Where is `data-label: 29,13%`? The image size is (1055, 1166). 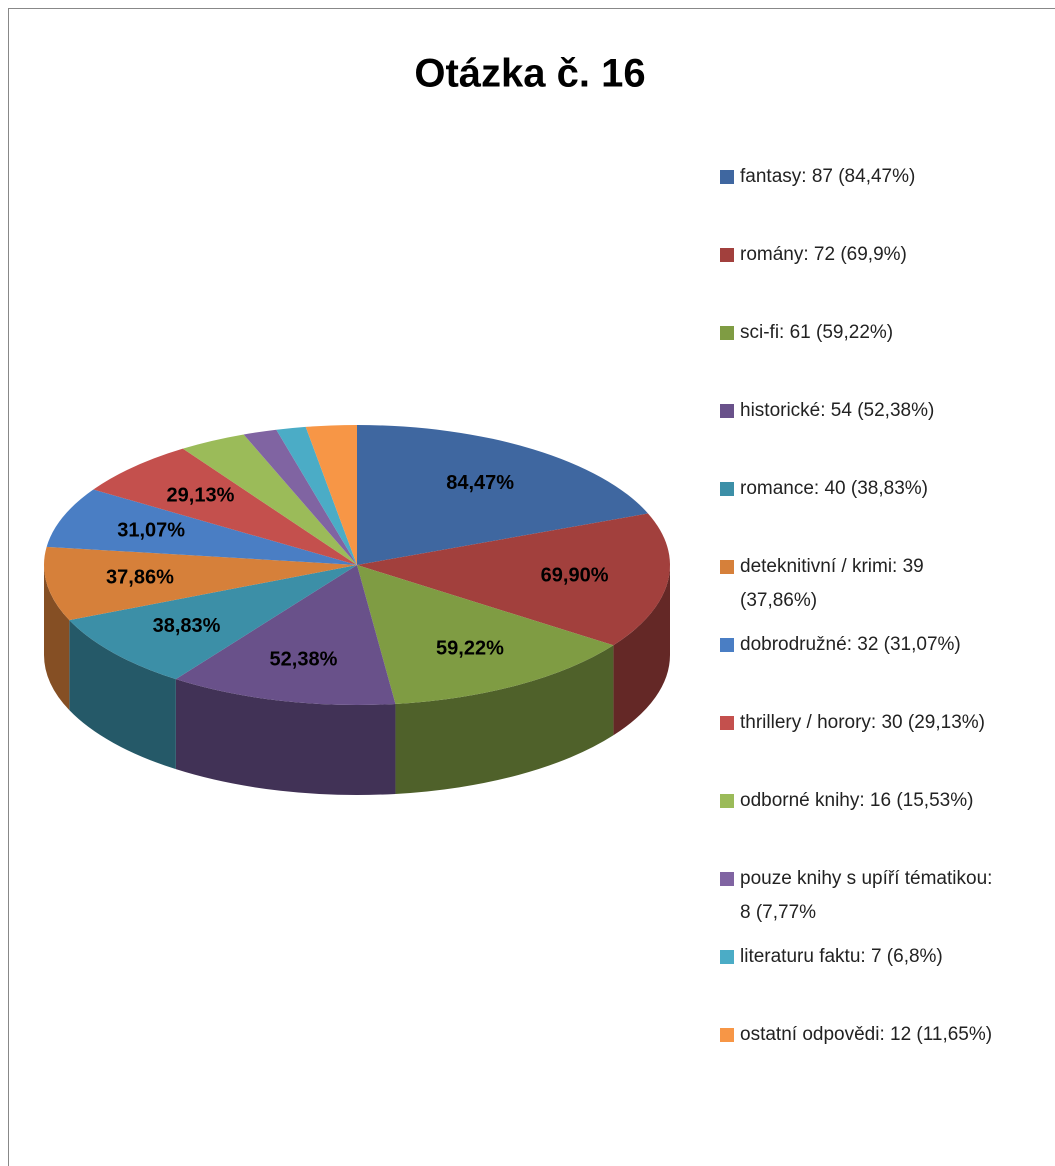
data-label: 29,13% is located at coordinates (201, 496).